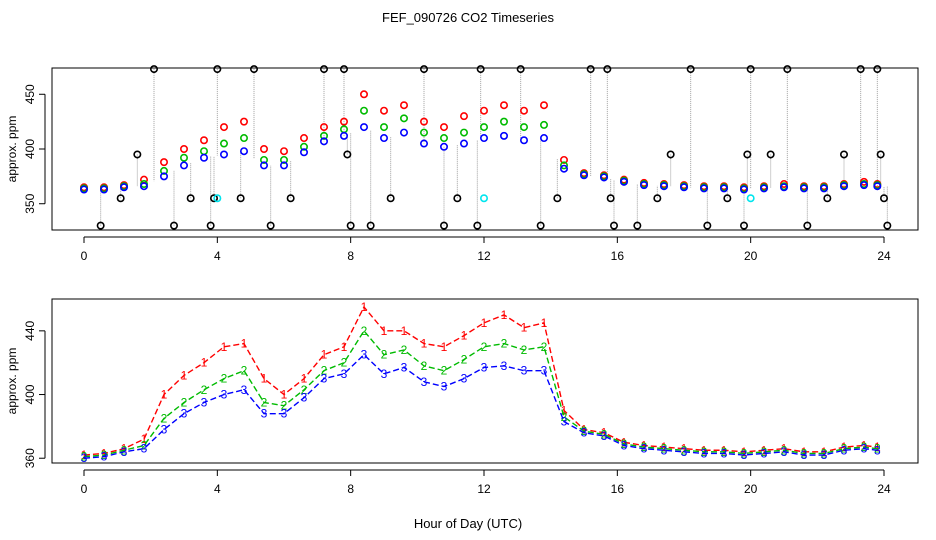 Image resolution: width=936 pixels, height=540 pixels. Describe the element at coordinates (751, 489) in the screenshot. I see `x-tick-label: 20` at that location.